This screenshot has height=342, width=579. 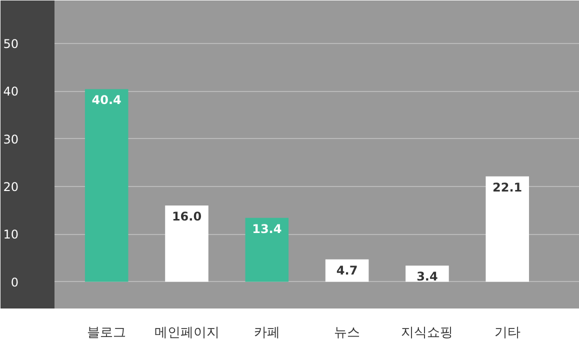 I want to click on data-label: 22.1, so click(x=507, y=187).